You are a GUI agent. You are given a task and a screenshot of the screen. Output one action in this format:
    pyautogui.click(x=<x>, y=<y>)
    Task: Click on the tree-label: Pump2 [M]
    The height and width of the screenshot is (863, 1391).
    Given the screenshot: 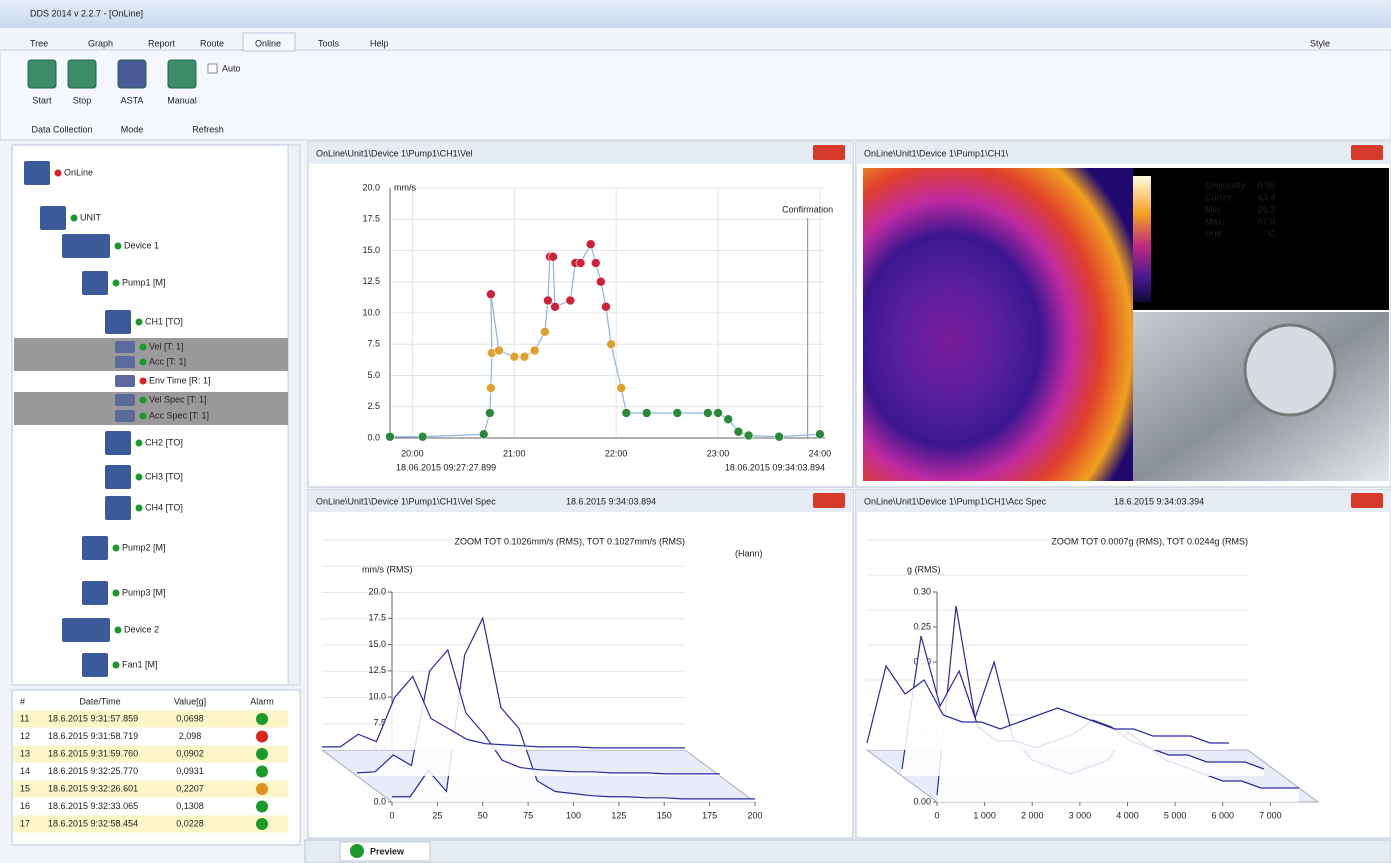 What is the action you would take?
    pyautogui.click(x=144, y=547)
    